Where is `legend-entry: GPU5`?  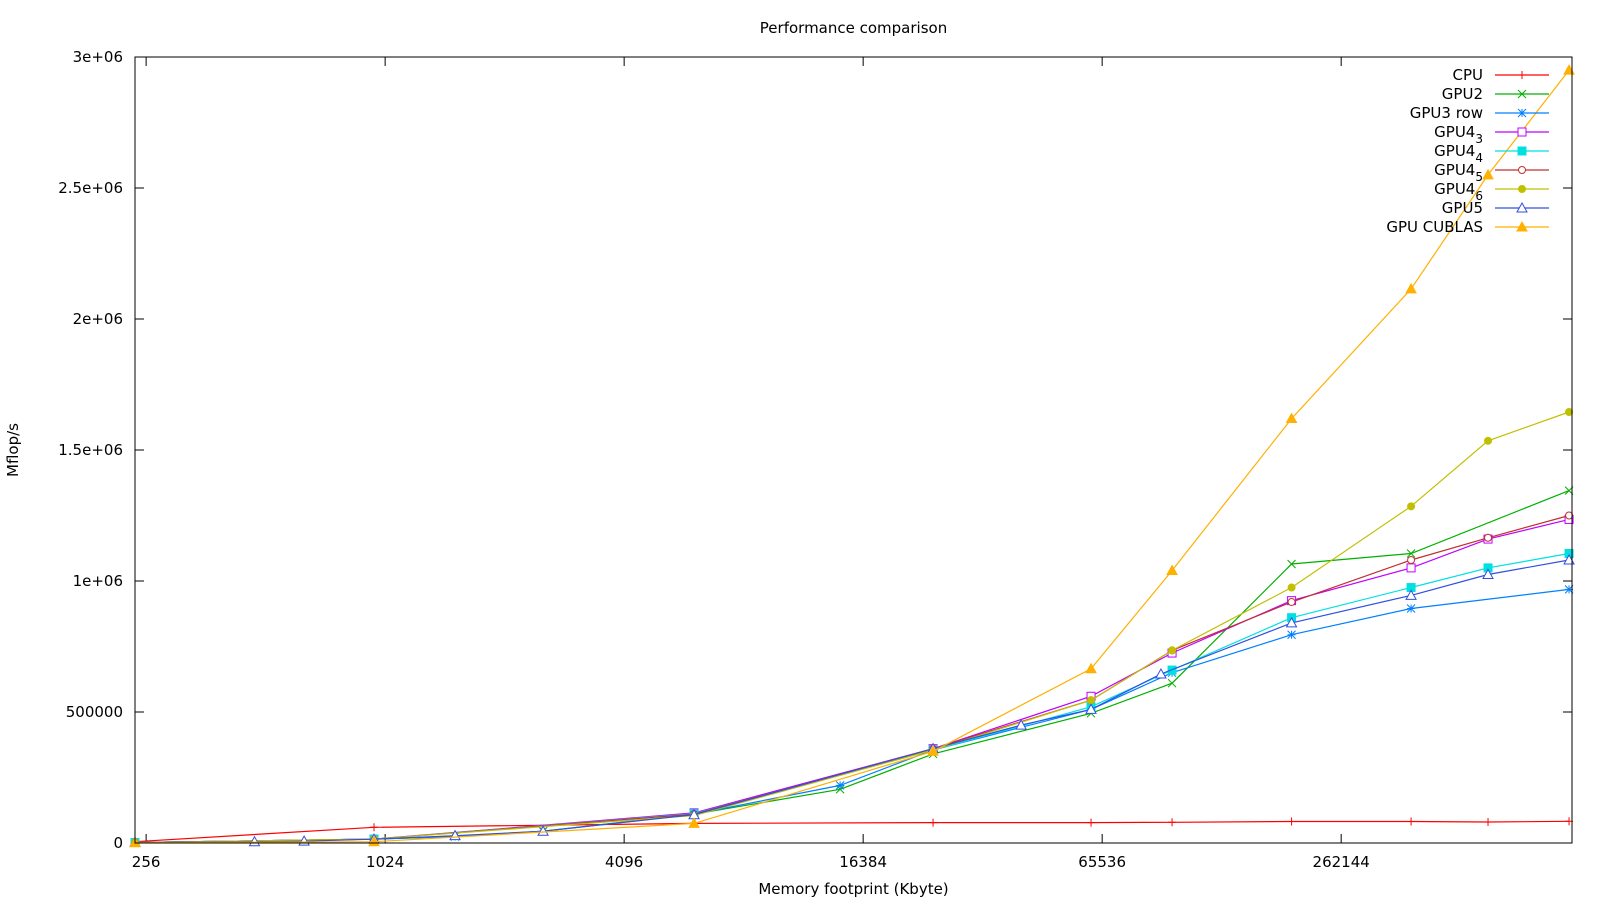
legend-entry: GPU5 is located at coordinates (1495, 208).